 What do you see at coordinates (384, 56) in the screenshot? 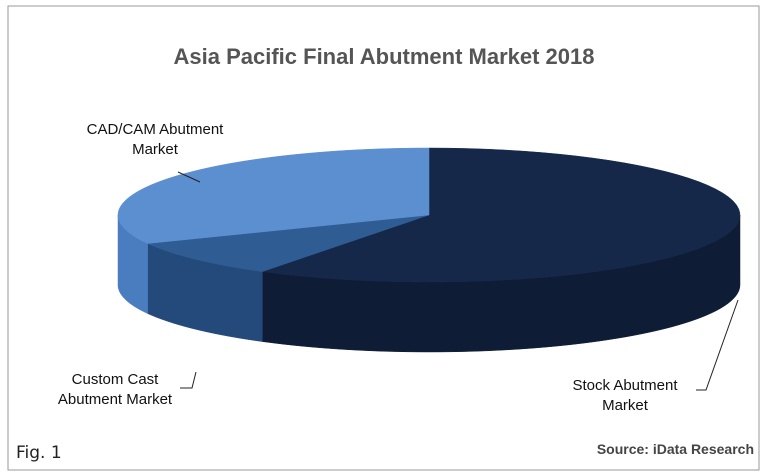
I see `chart-title: Asia Pacific Final Abutment Market 2018` at bounding box center [384, 56].